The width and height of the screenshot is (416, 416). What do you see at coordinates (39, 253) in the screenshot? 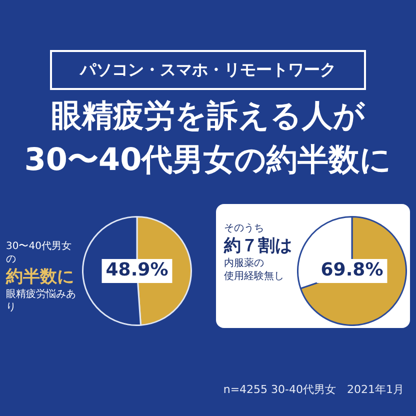
I see `text: 30〜40代男女の` at bounding box center [39, 253].